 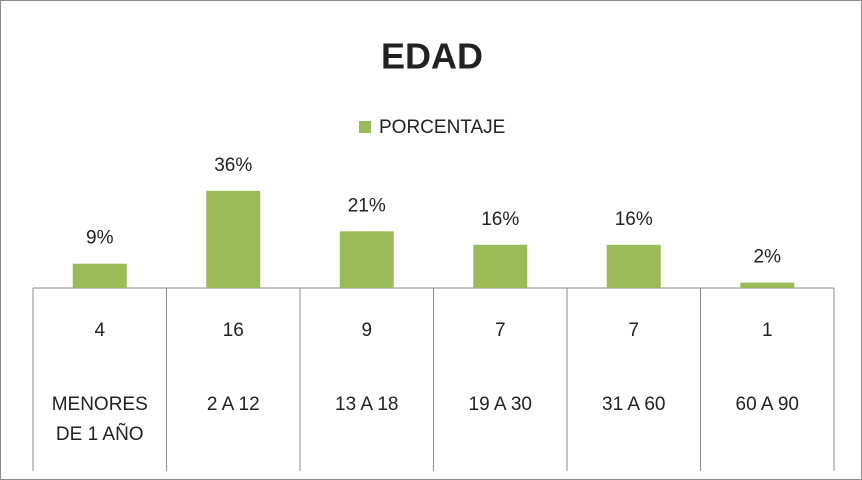 What do you see at coordinates (767, 330) in the screenshot?
I see `count-cell: 1` at bounding box center [767, 330].